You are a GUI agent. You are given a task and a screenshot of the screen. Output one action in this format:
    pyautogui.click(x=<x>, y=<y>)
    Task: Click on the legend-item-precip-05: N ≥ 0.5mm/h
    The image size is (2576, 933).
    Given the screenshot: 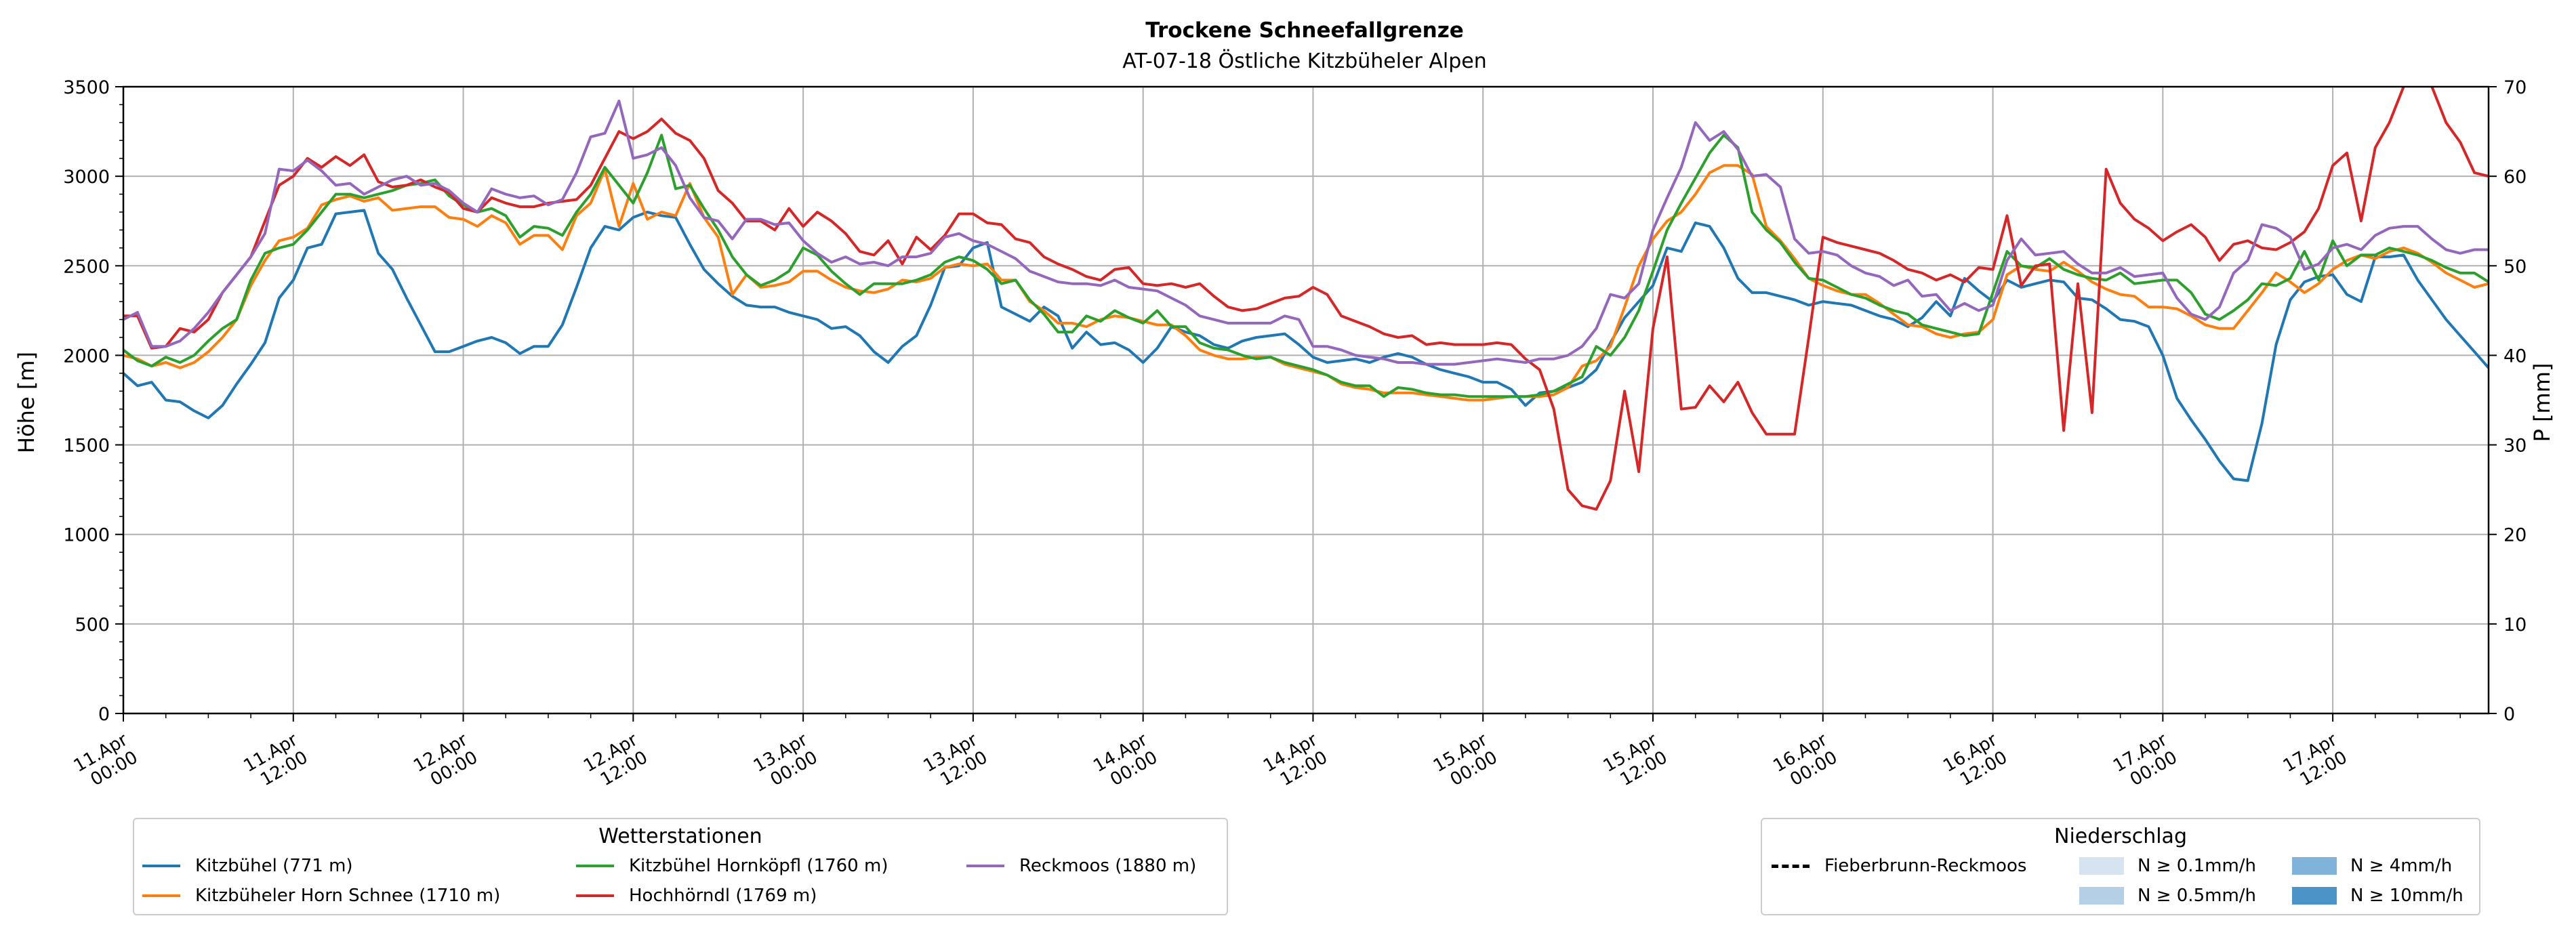 What is the action you would take?
    pyautogui.click(x=2168, y=896)
    